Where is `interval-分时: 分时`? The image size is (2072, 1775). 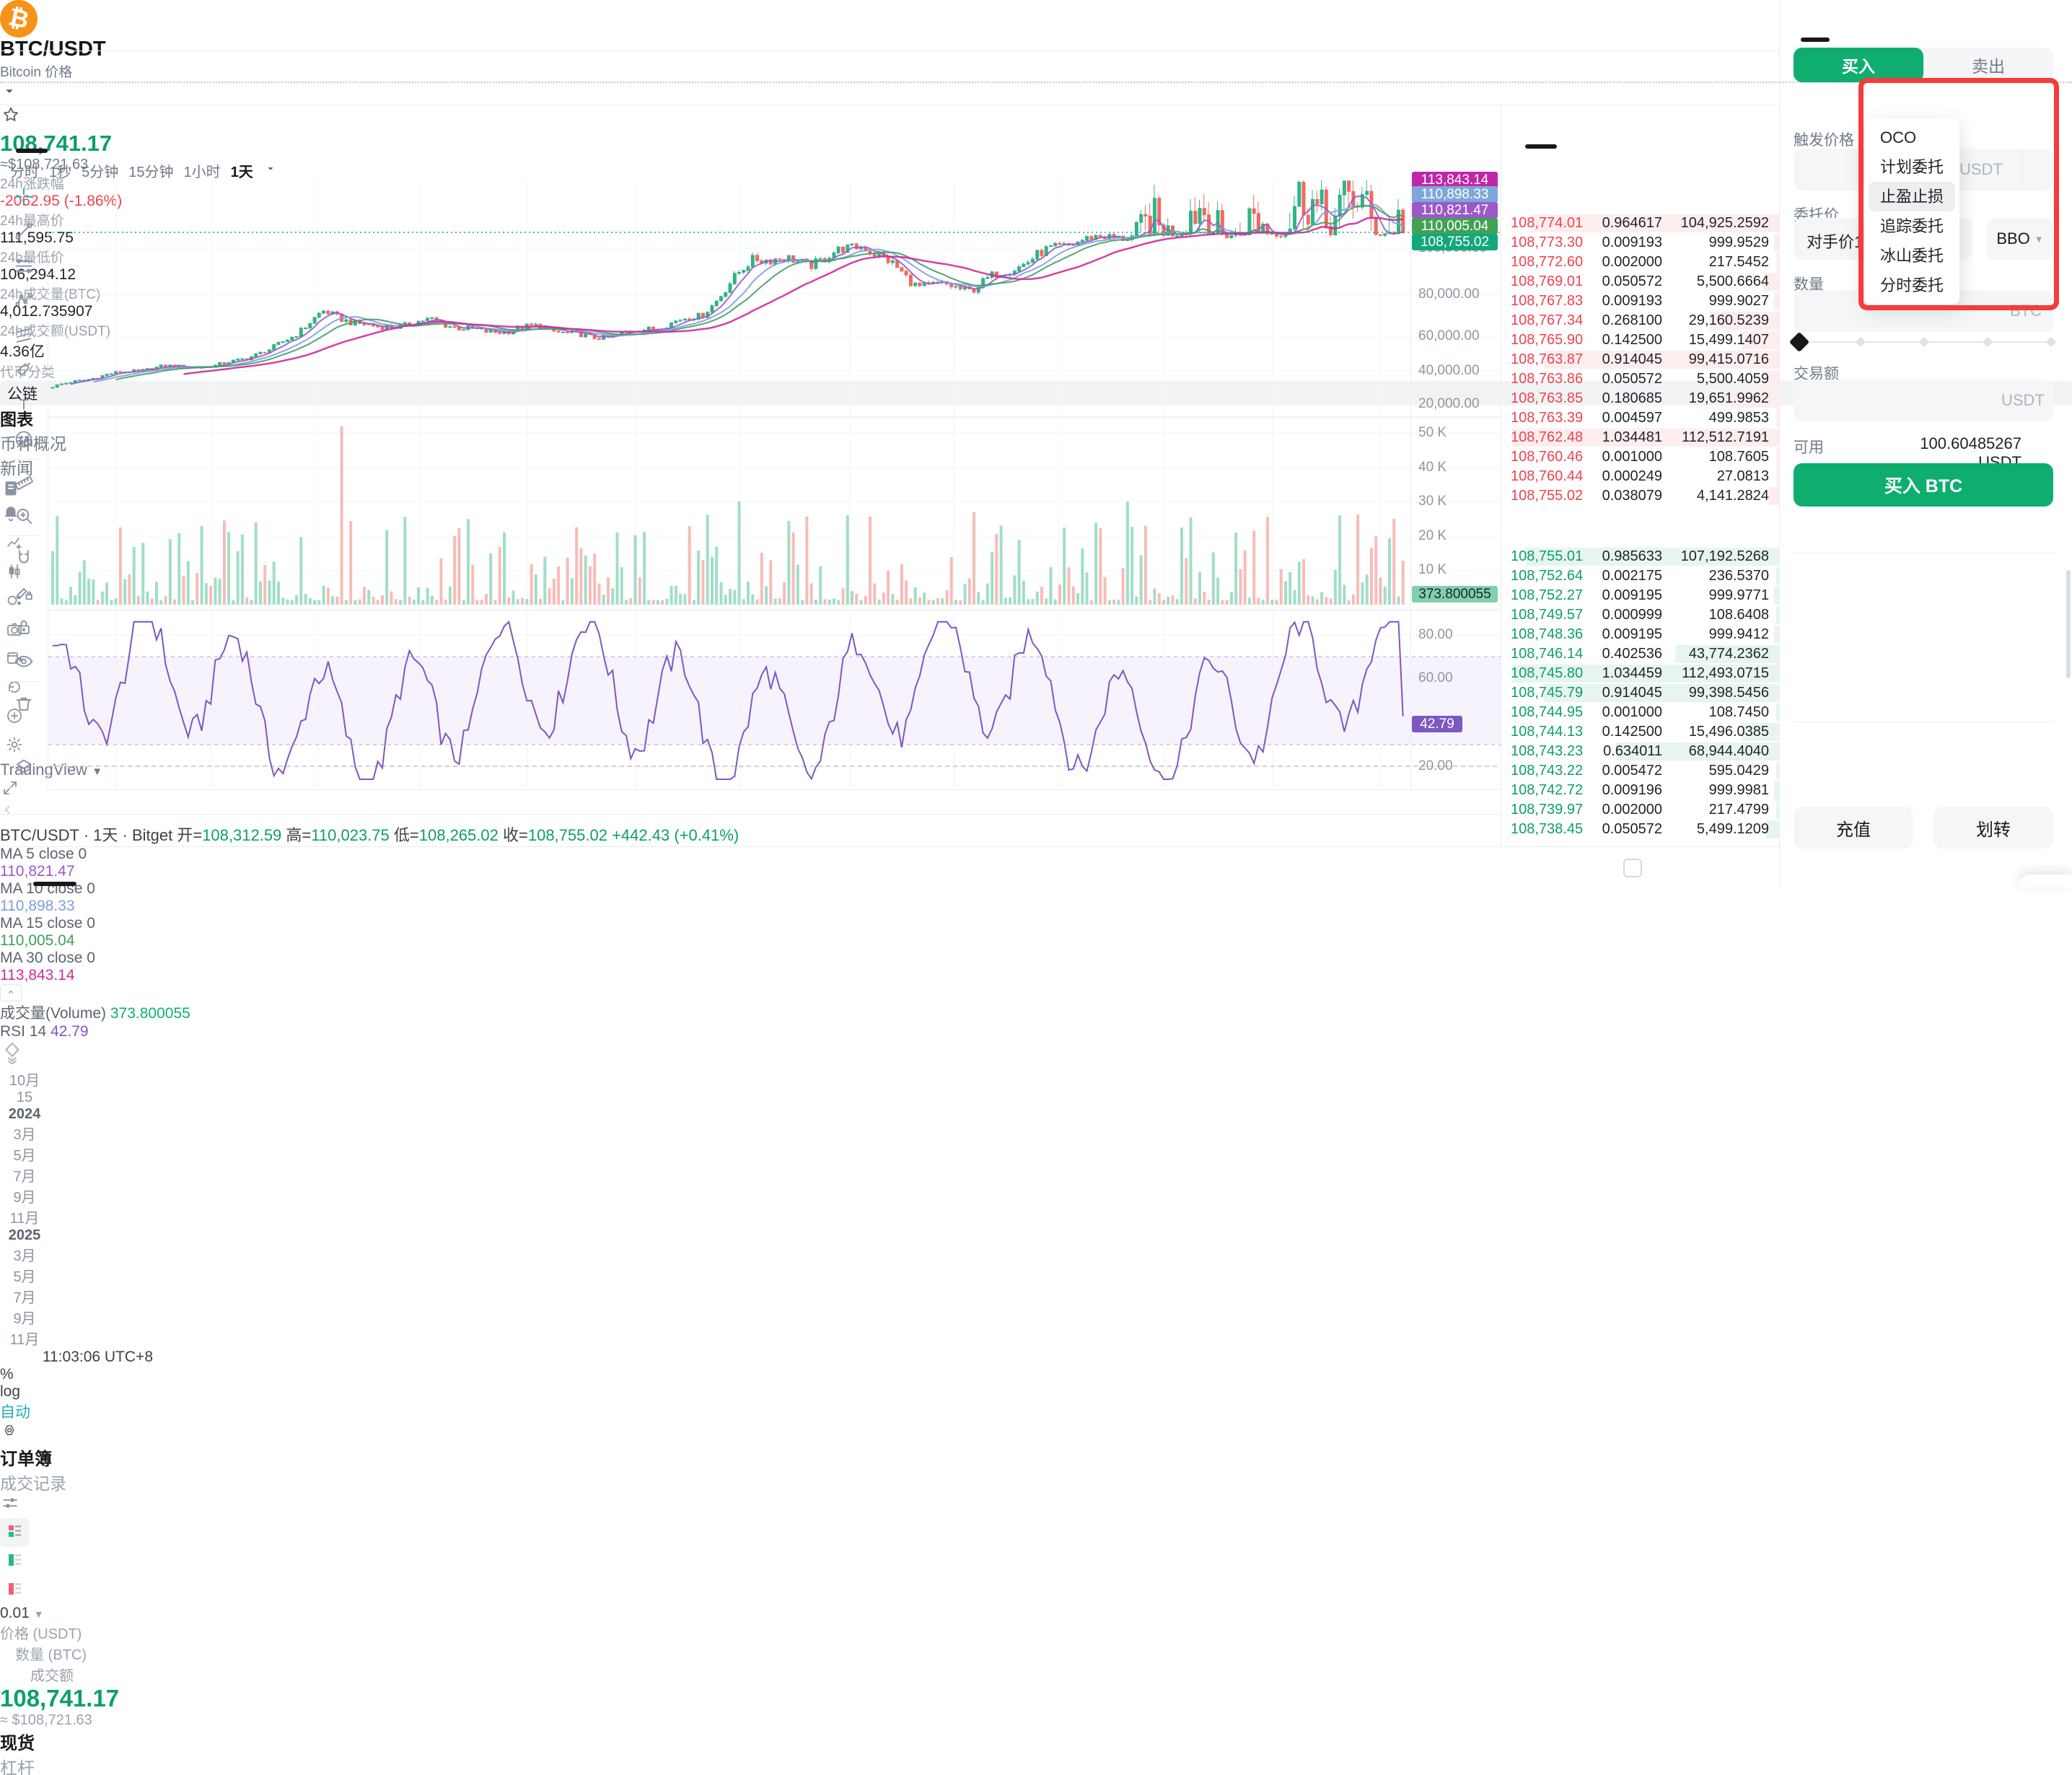 interval-分时: 分时 is located at coordinates (24, 172).